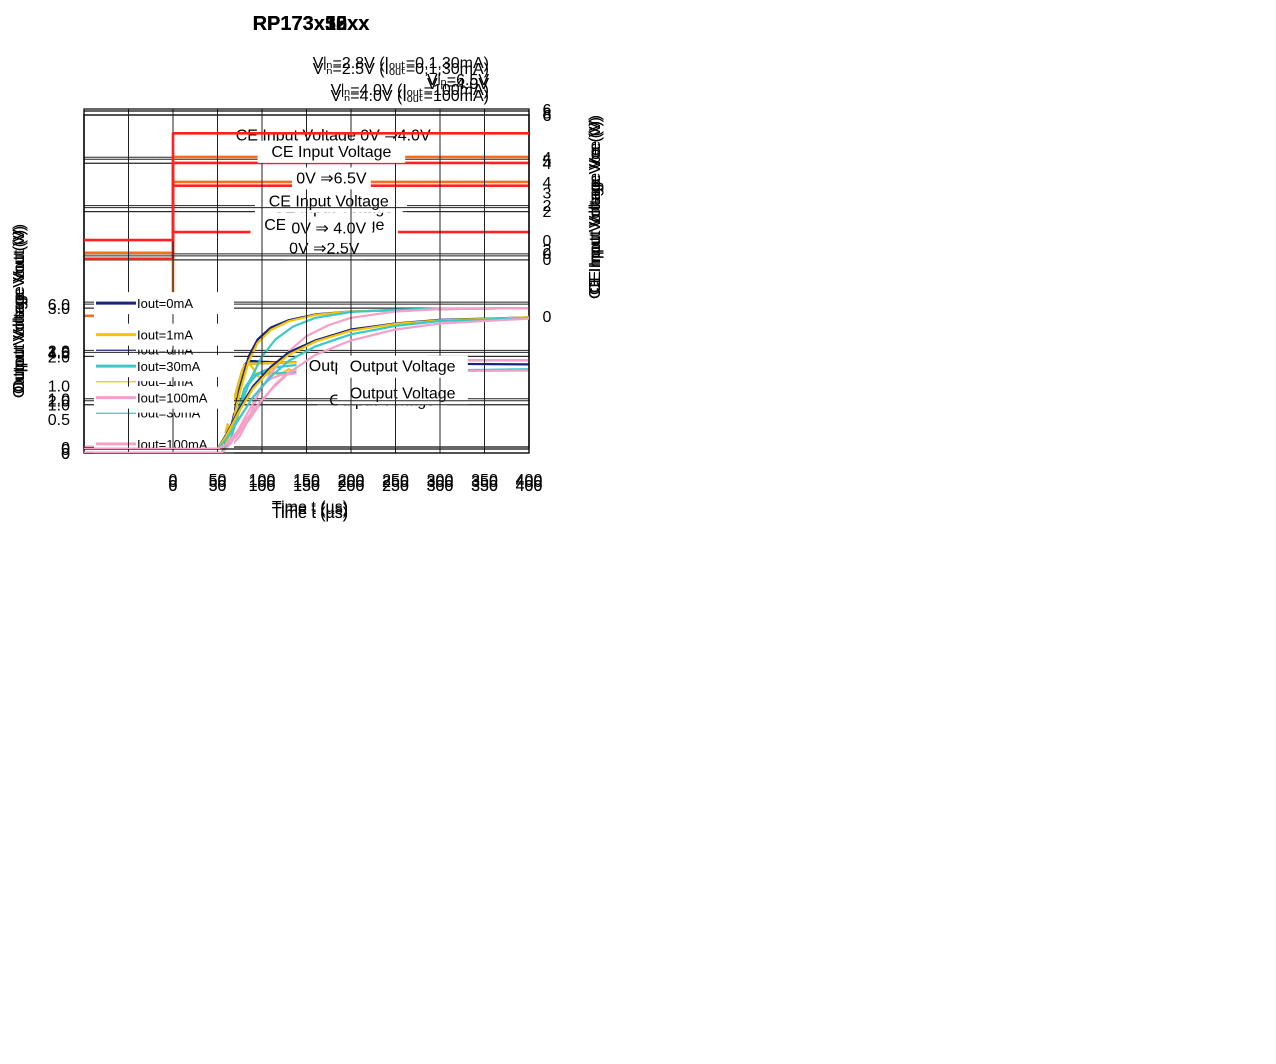 This screenshot has height=1064, width=1276. What do you see at coordinates (164, 350) in the screenshot?
I see `legend: Iout=0mA Iout=1mA Iout=30mA Iout=100mA` at bounding box center [164, 350].